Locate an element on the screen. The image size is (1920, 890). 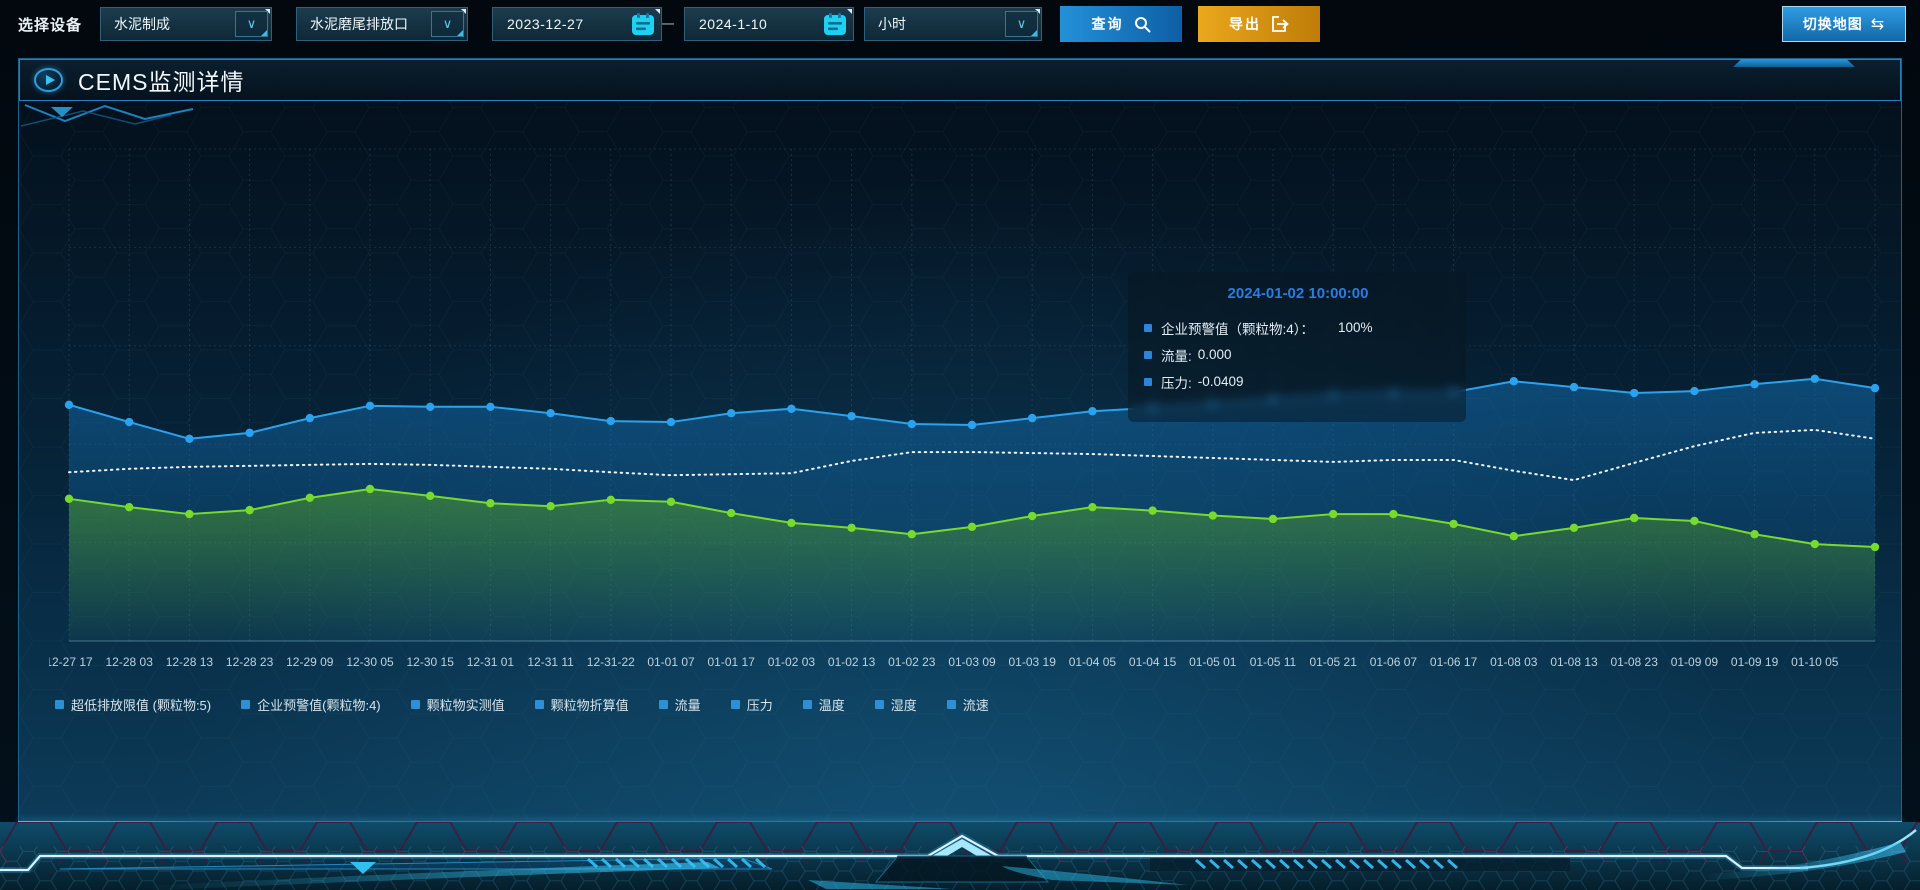
x-axis-label: 01-05 11 is located at coordinates (1273, 662).